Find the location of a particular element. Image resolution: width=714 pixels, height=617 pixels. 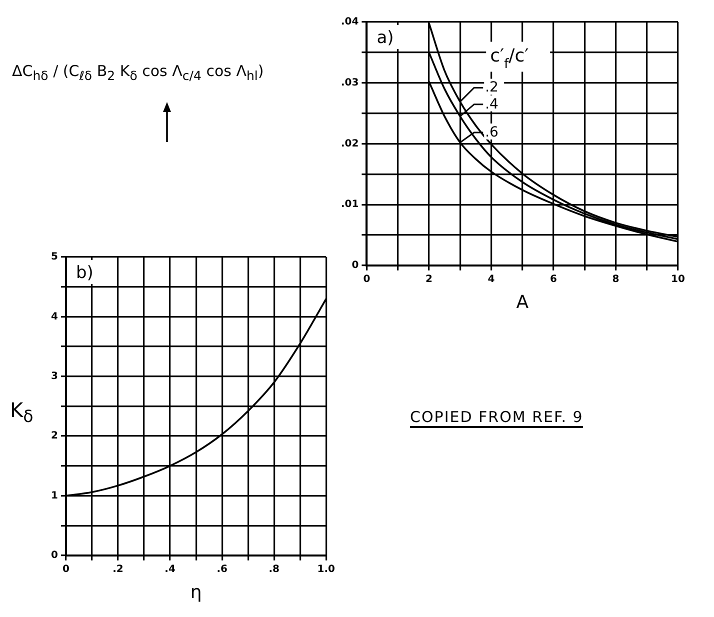

x-tick-label: .4 is located at coordinates (170, 569).